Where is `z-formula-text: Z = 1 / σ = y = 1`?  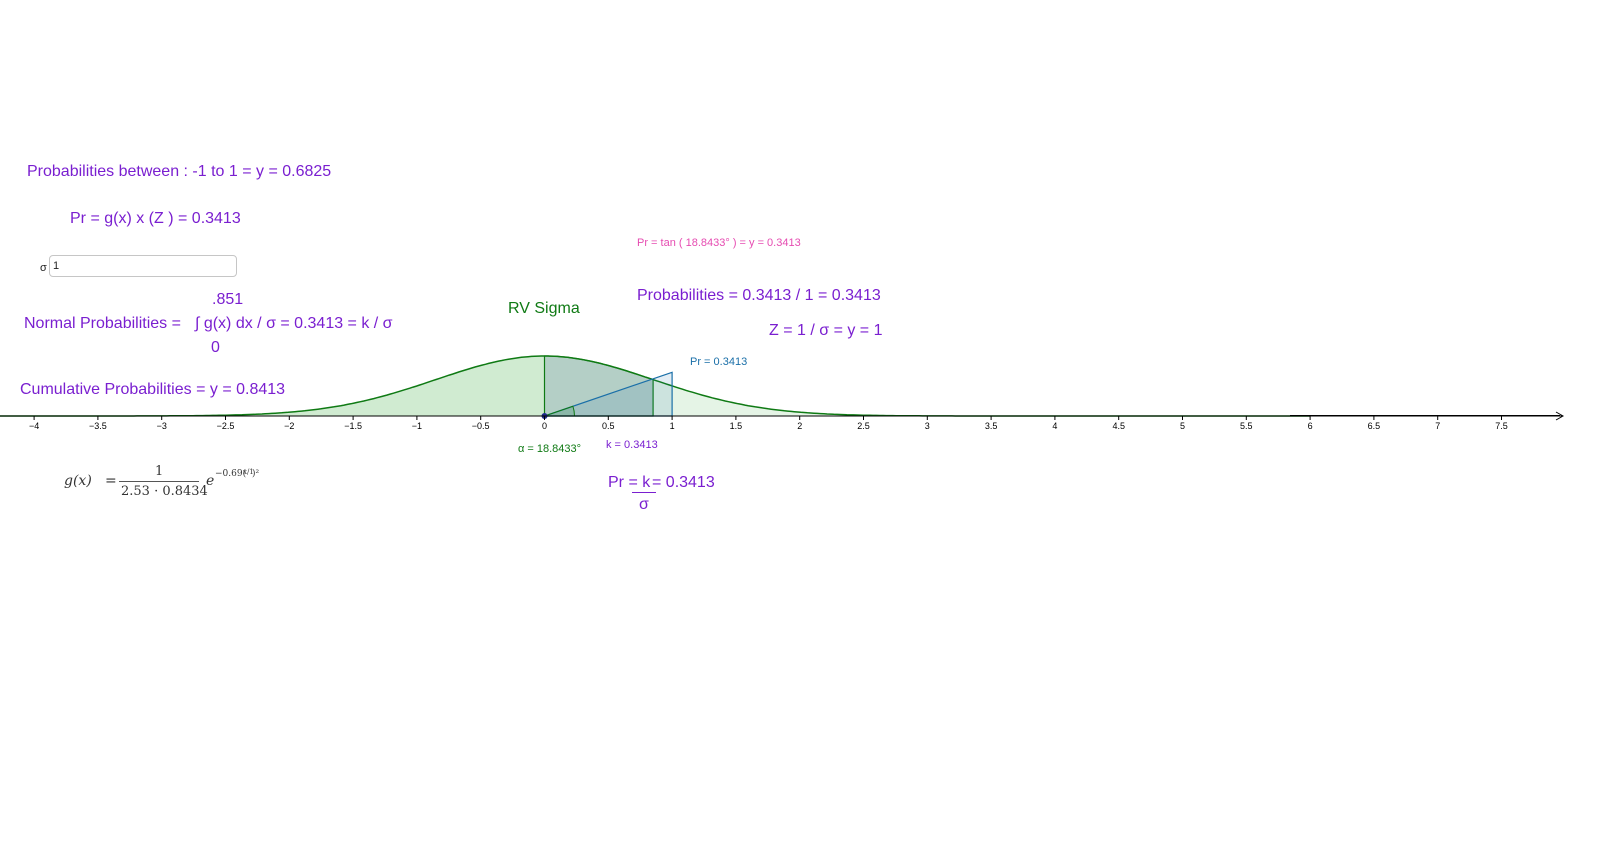 z-formula-text: Z = 1 / σ = y = 1 is located at coordinates (826, 330).